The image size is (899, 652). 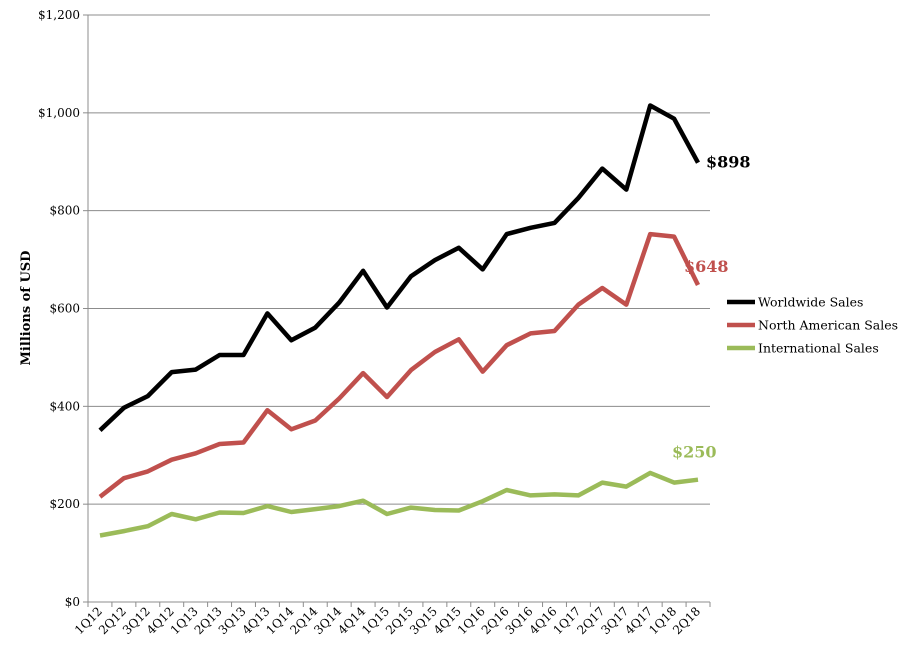 I want to click on y-tick-label: $800, so click(x=64, y=211).